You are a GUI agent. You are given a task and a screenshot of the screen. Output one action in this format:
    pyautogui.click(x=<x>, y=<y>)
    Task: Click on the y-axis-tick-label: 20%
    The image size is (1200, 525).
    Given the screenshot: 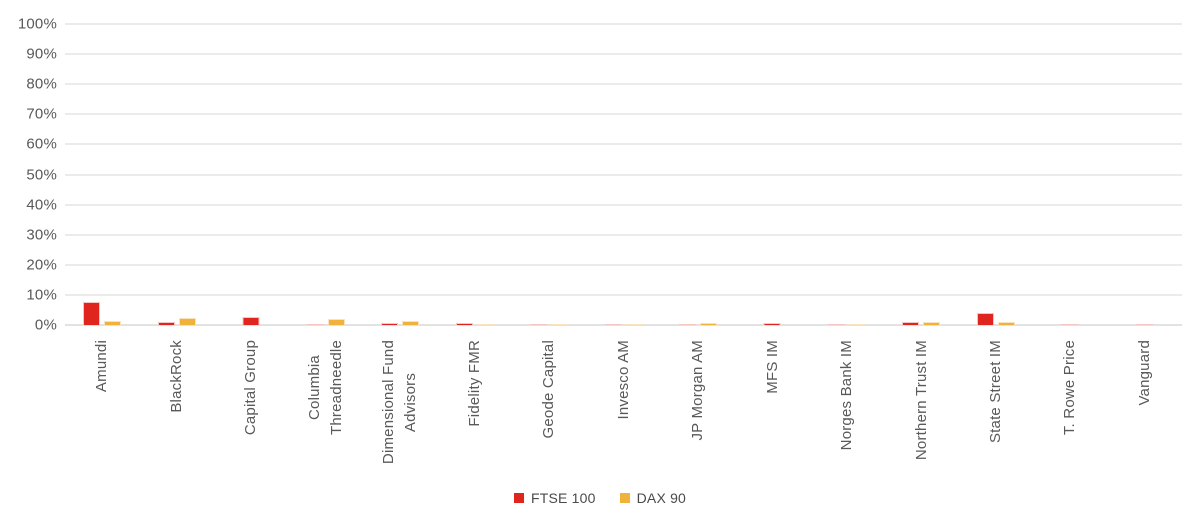 What is the action you would take?
    pyautogui.click(x=41, y=265)
    